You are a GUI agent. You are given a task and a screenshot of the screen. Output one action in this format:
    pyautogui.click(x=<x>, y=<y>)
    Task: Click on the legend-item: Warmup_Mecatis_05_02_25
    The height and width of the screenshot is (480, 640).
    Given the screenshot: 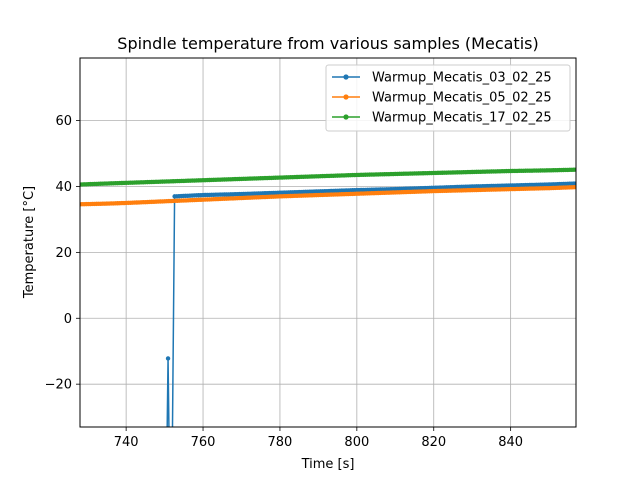 What is the action you would take?
    pyautogui.click(x=442, y=98)
    